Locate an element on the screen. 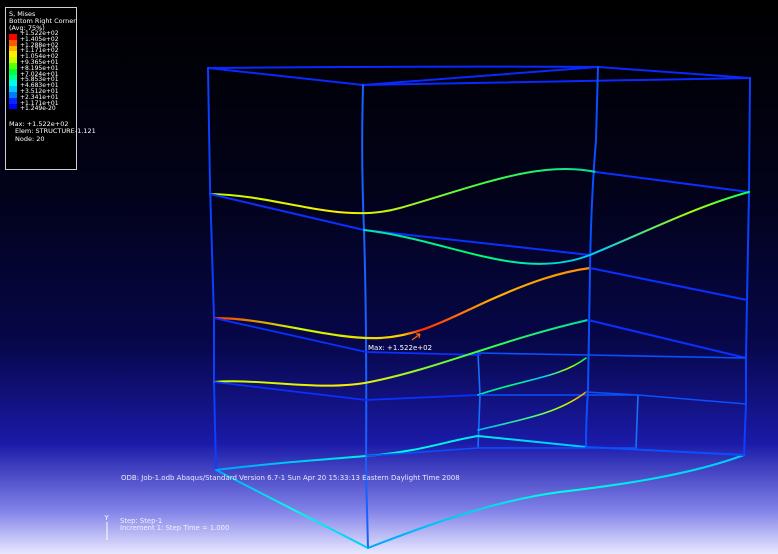 This screenshot has height=554, width=778. beam-l1-right is located at coordinates (672, 182).